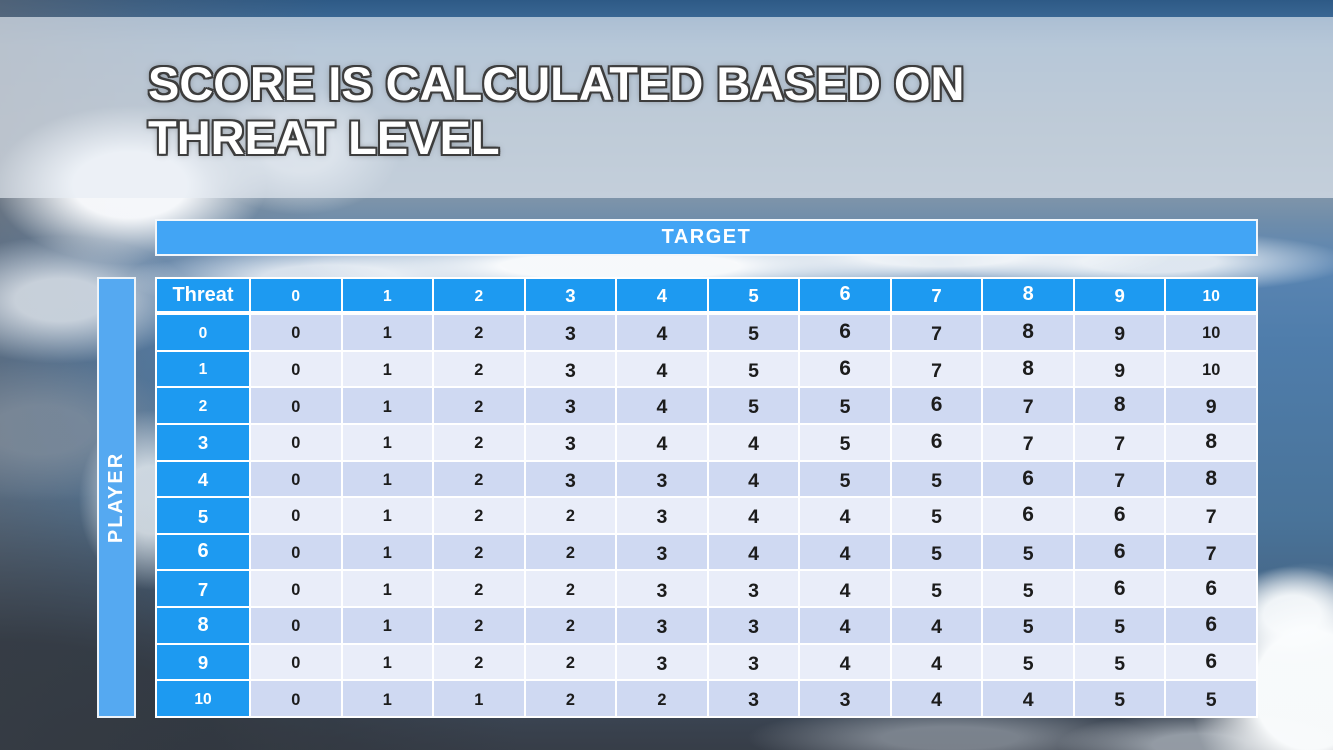 This screenshot has height=750, width=1333. Describe the element at coordinates (324, 137) in the screenshot. I see `title-line-2: THREAT LEVEL` at that location.